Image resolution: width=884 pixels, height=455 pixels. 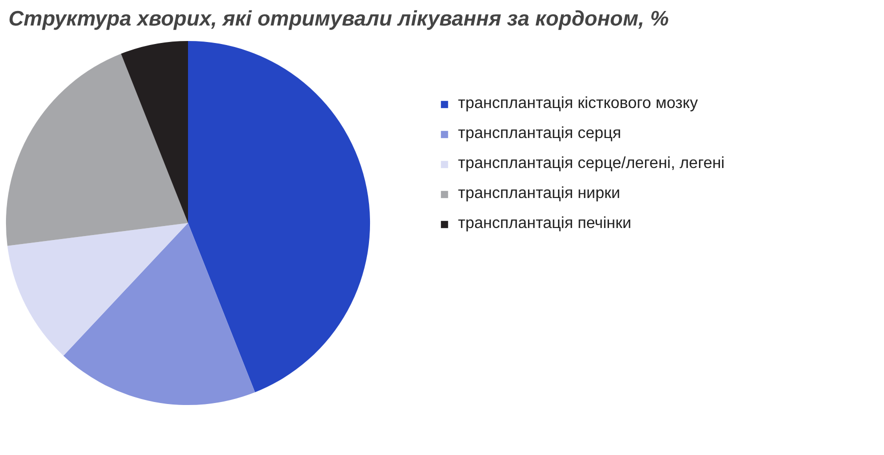 I want to click on legend-label: трансплантація кісткового мозку, so click(x=578, y=104).